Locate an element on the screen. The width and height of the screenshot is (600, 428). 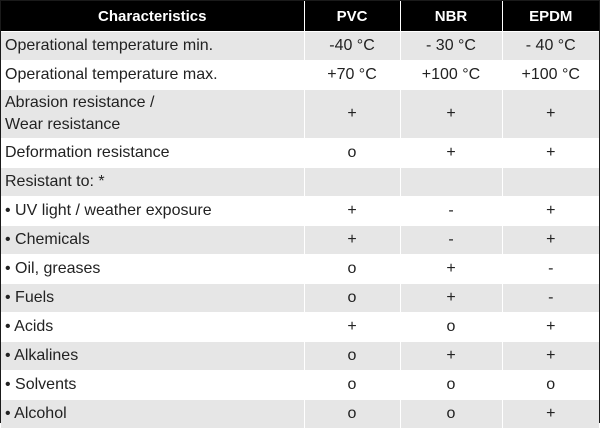
row-label: Abrasion resistance / Wear resistance is located at coordinates (152, 114).